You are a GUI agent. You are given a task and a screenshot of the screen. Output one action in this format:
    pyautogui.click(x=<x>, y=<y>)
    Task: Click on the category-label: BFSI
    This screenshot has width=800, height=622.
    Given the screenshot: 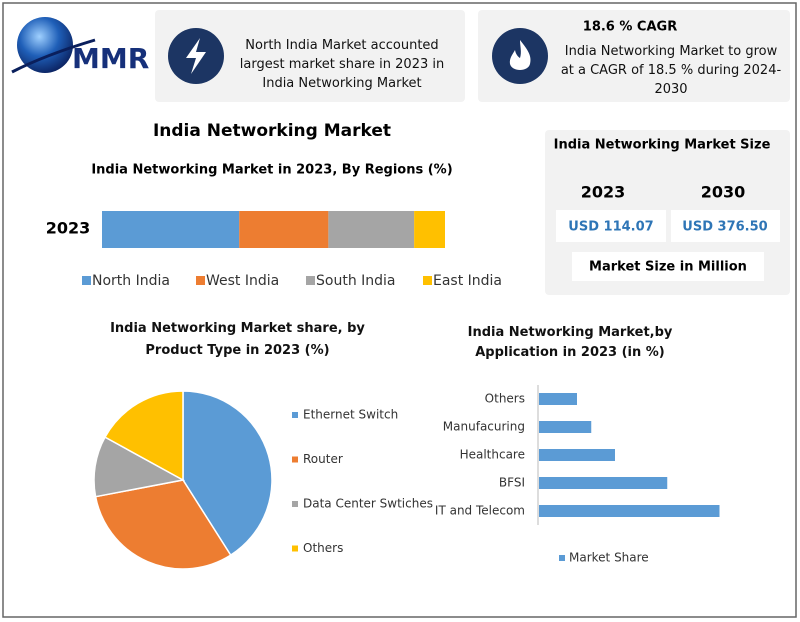 What is the action you would take?
    pyautogui.click(x=512, y=483)
    